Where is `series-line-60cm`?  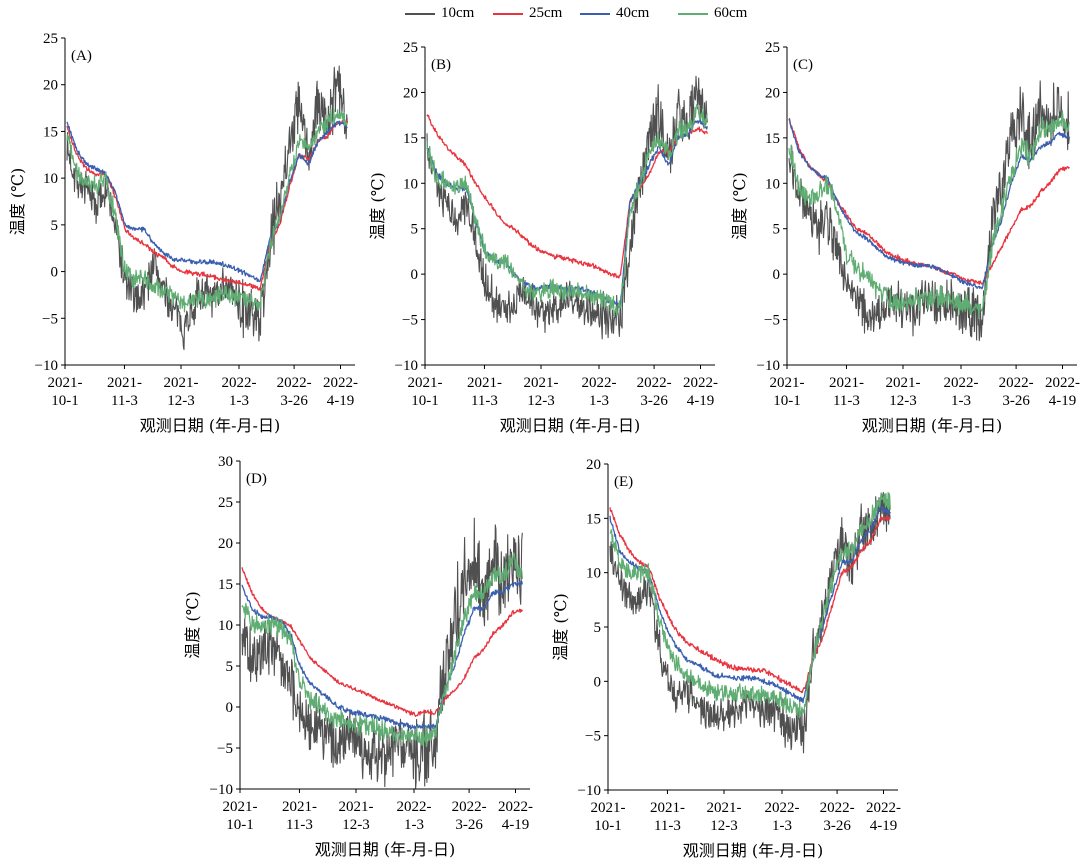 series-line-60cm is located at coordinates (750, 605).